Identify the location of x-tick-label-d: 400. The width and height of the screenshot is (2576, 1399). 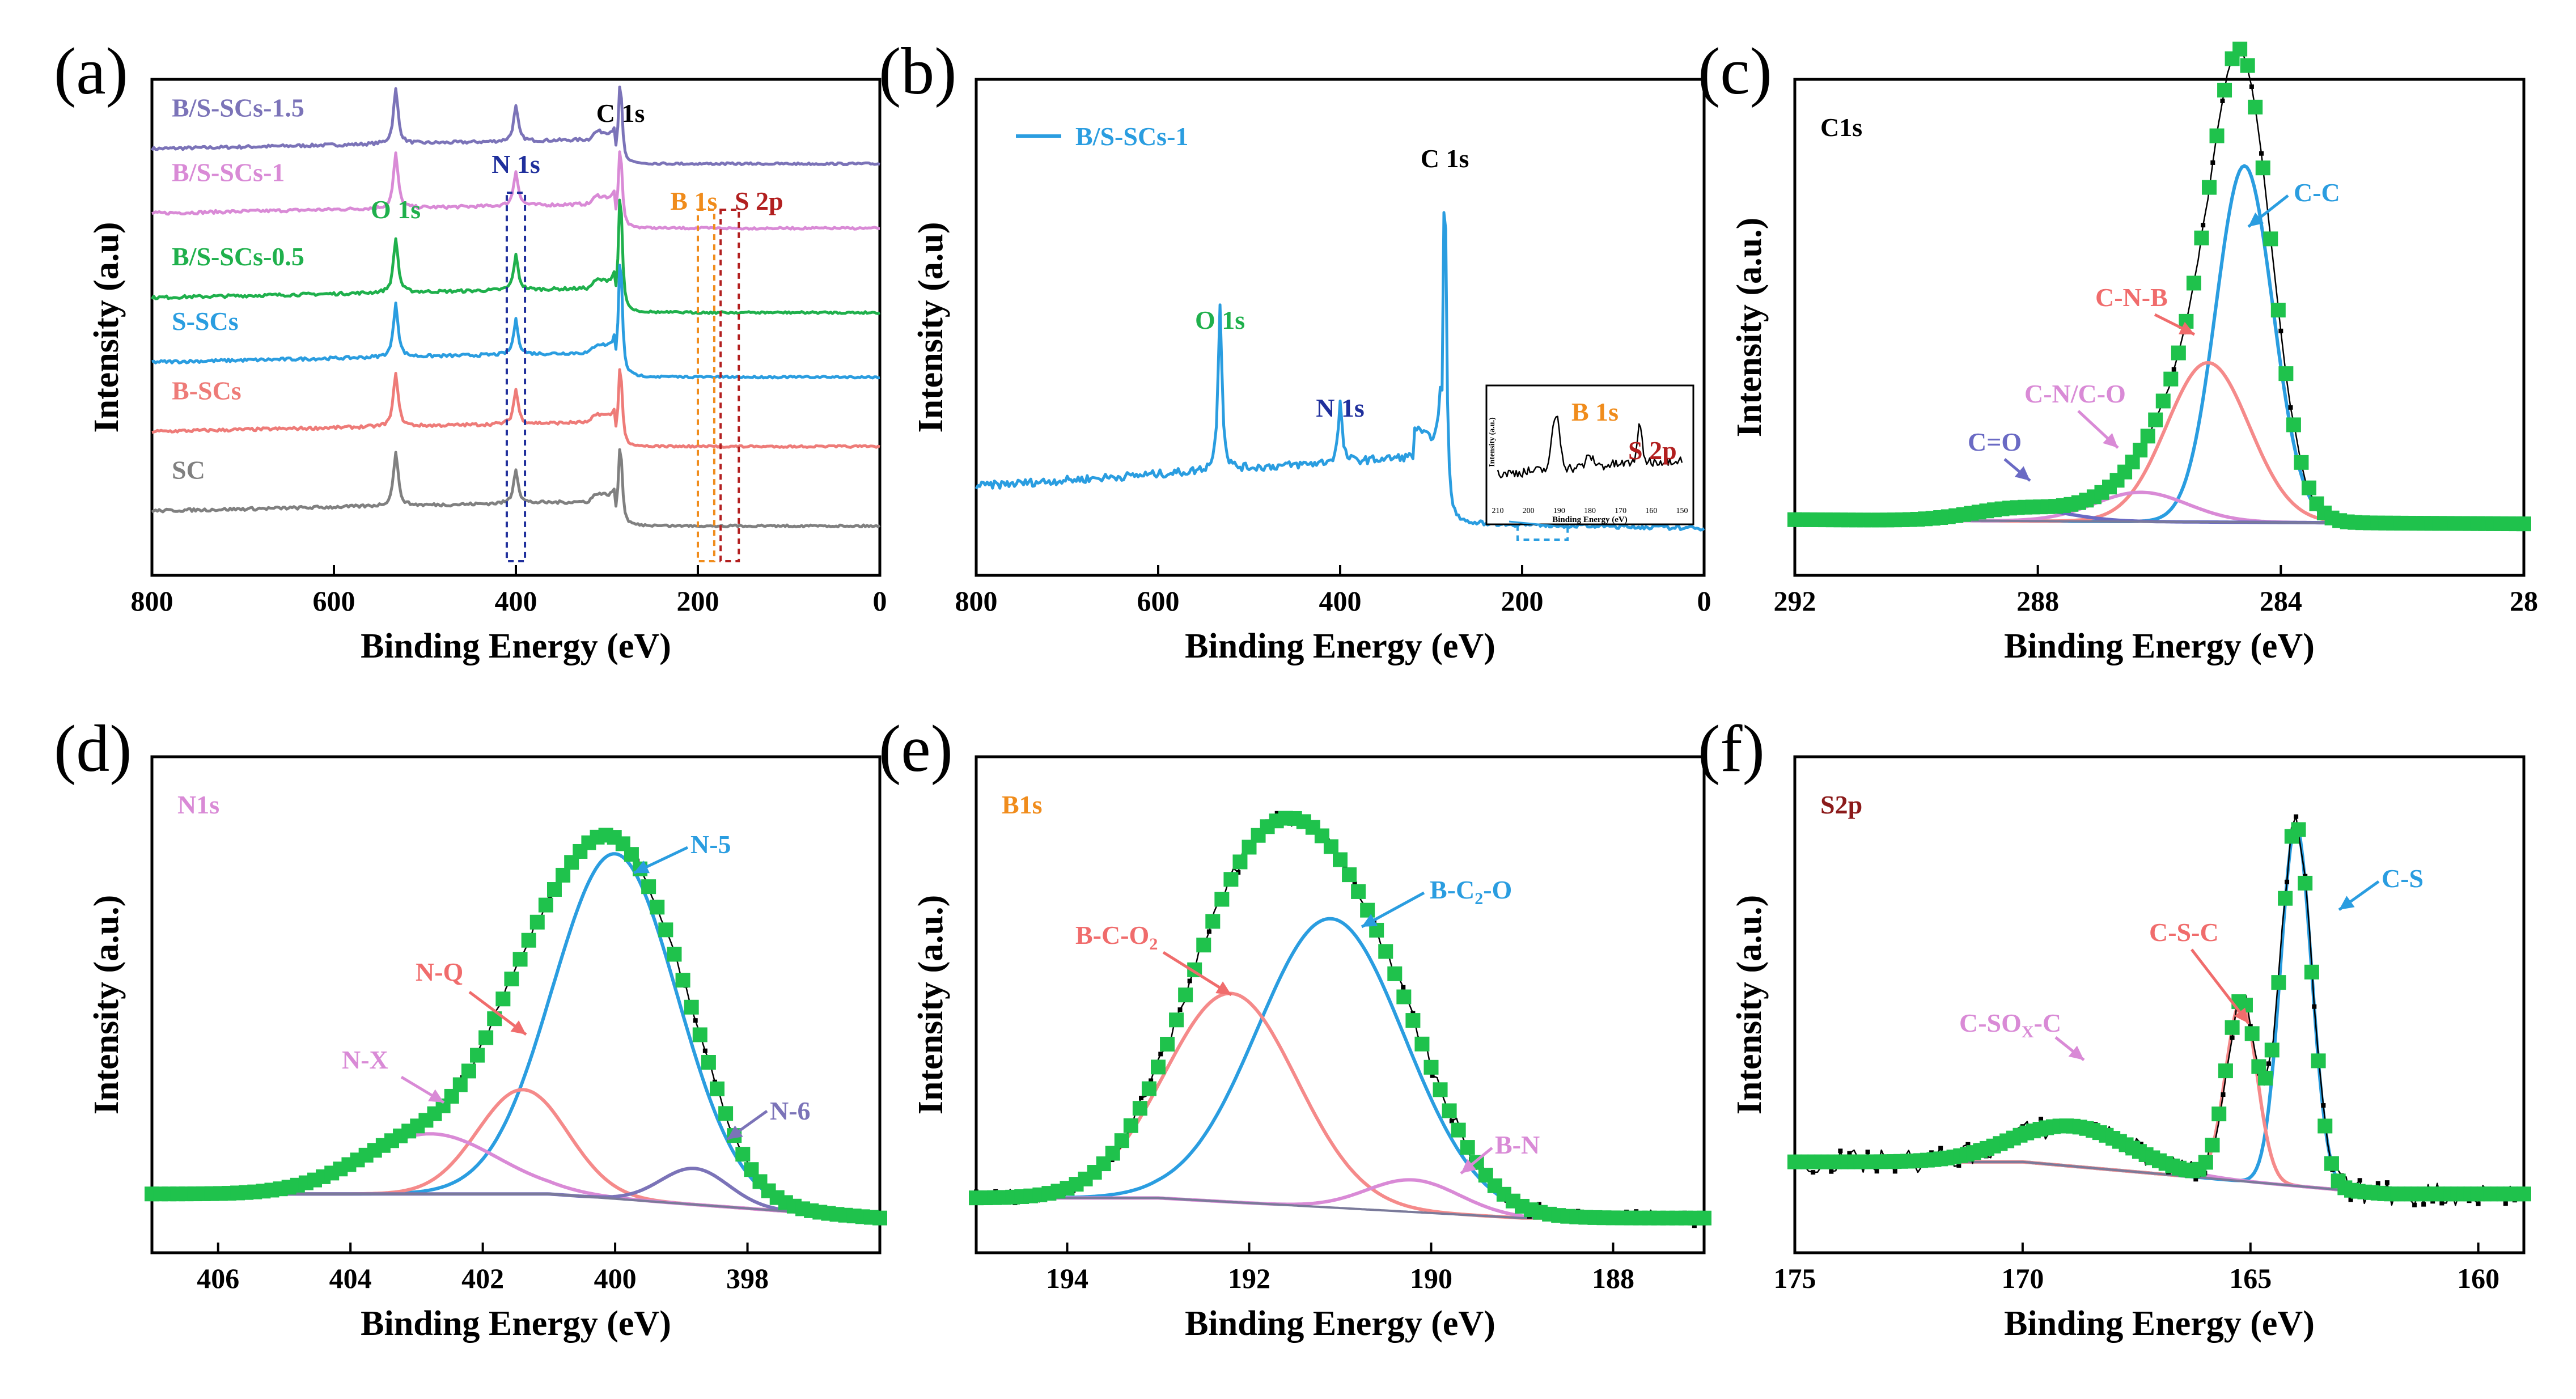
(615, 1278).